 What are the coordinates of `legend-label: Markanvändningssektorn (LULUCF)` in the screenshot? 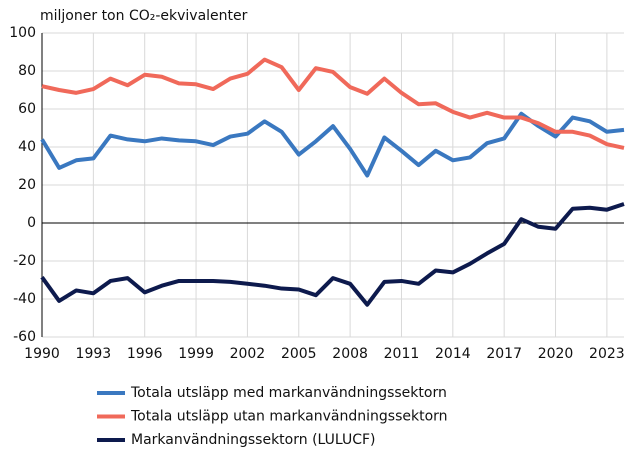 It's located at (253, 440).